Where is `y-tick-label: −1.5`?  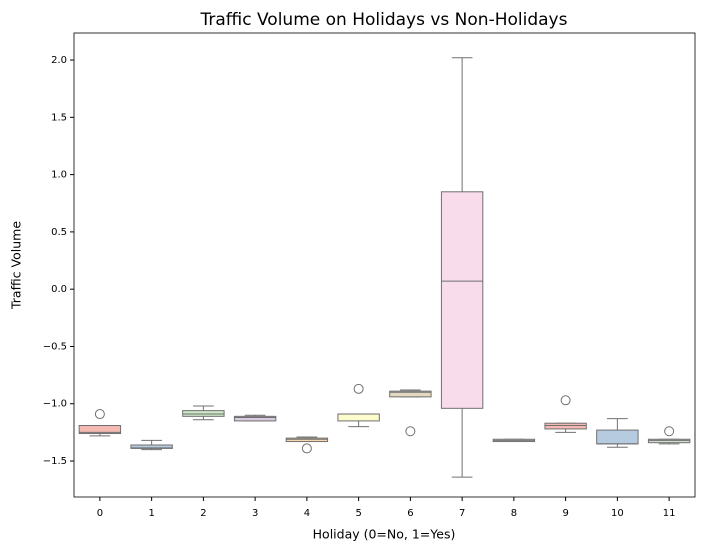 y-tick-label: −1.5 is located at coordinates (55, 461).